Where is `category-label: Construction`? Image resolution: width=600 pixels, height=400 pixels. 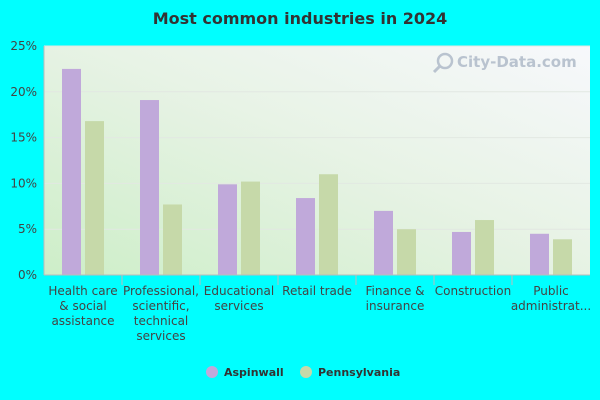 category-label: Construction is located at coordinates (473, 291).